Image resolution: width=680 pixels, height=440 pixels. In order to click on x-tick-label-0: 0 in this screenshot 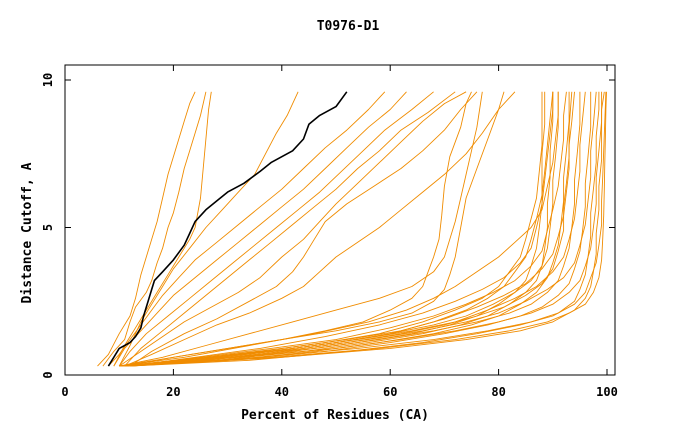, I will do `click(64, 392)`.